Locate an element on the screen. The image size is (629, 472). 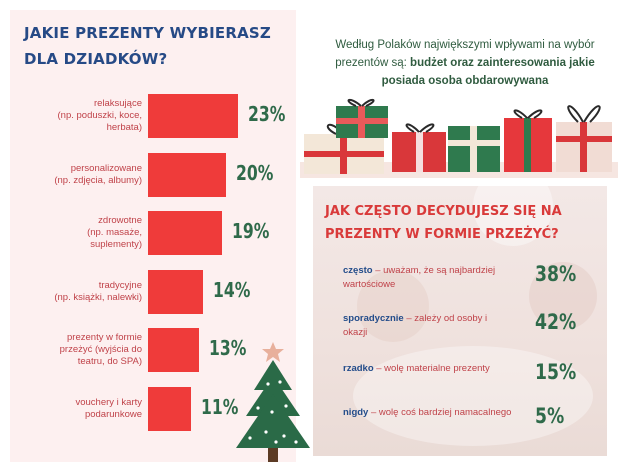
frequency-label: sporadycznie – zależy od osoby i okazji is located at coordinates (428, 326).